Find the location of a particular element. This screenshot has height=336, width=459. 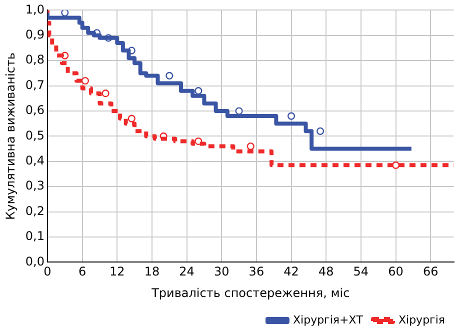

x-tick-label: 12 is located at coordinates (117, 271).